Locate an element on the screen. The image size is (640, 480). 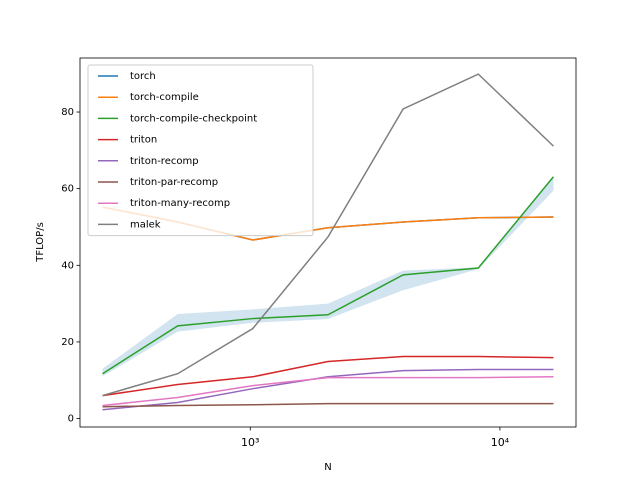
y-axis-label: TFLOP/s is located at coordinates (40, 242).